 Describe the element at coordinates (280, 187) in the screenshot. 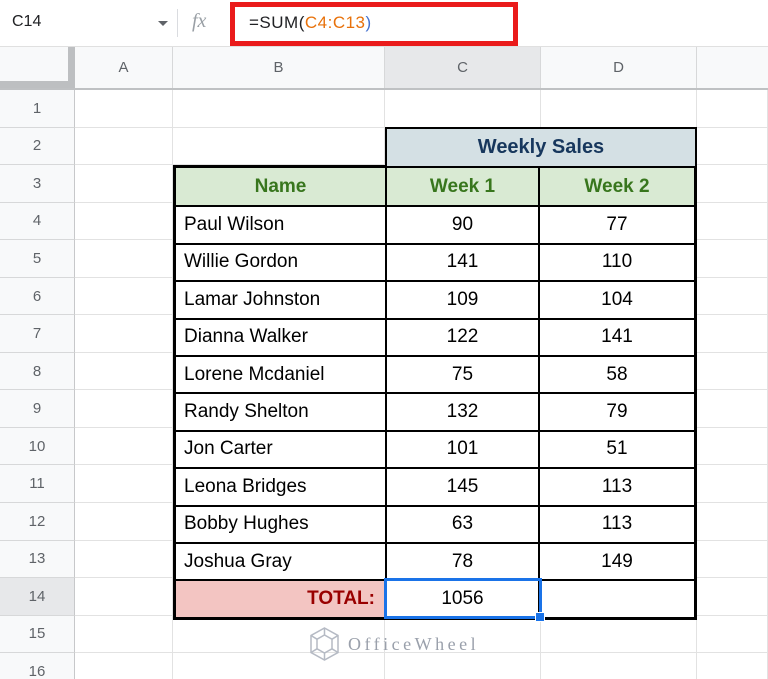

I see `table-header-name: Name` at that location.